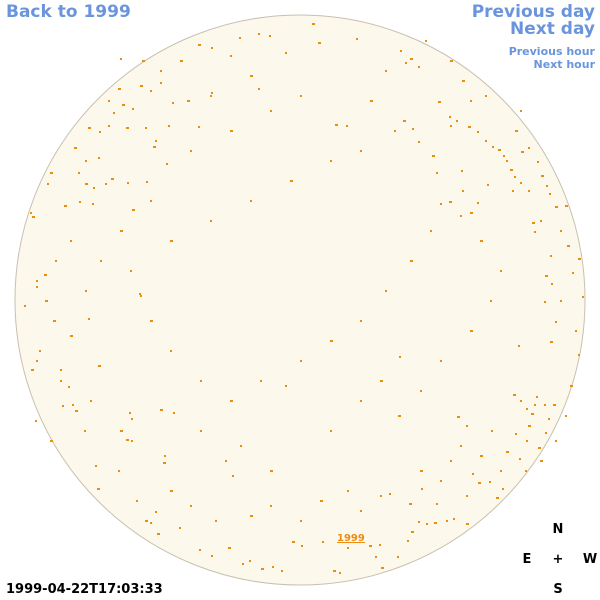 This screenshot has height=600, width=600. Describe the element at coordinates (564, 64) in the screenshot. I see `next-hour-link: Next hour` at that location.